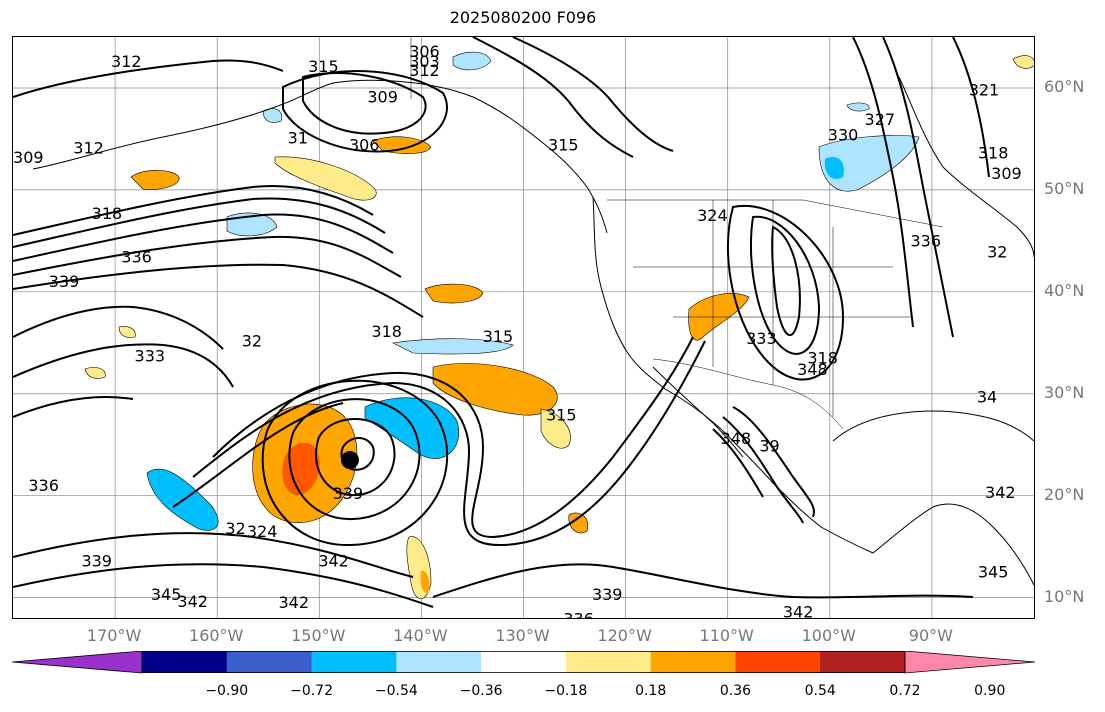 The height and width of the screenshot is (712, 1105). Describe the element at coordinates (1064, 188) in the screenshot. I see `latitude-label: 50°N` at that location.